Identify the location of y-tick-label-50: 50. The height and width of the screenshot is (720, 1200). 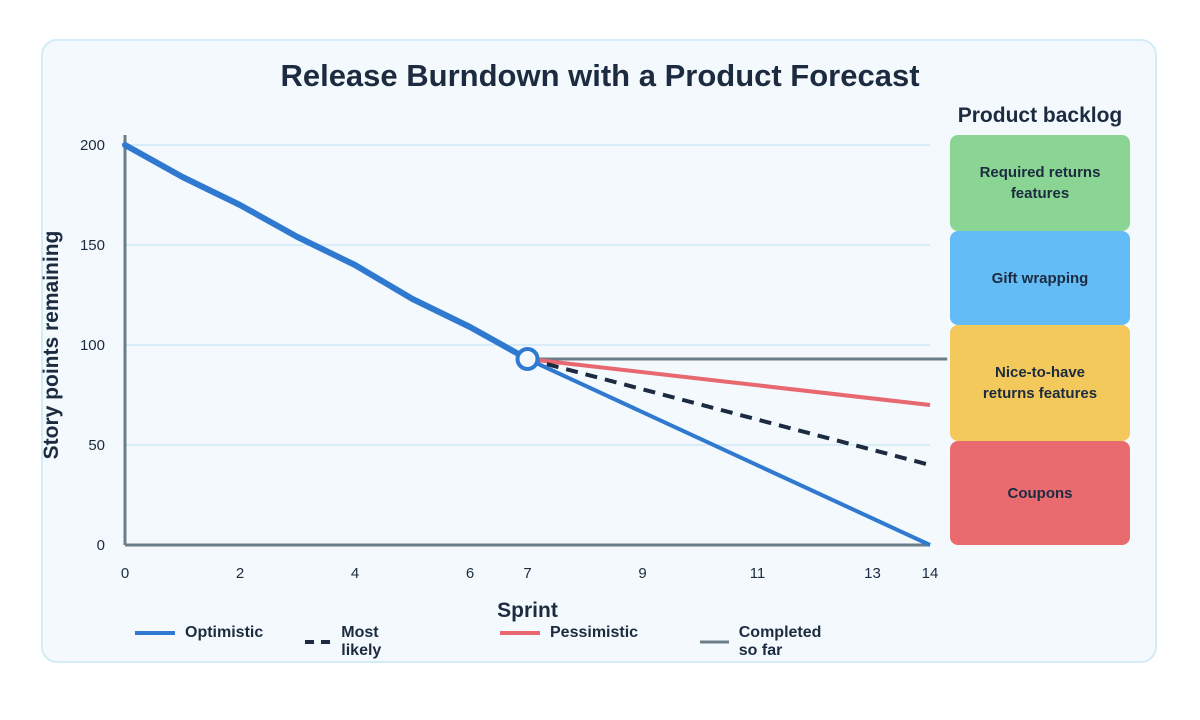
(96, 445).